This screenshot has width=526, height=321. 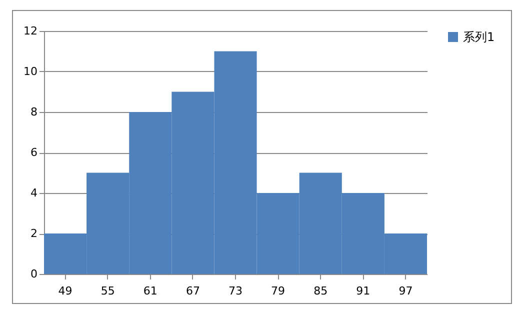 What do you see at coordinates (193, 291) in the screenshot?
I see `x-tick-label: 67` at bounding box center [193, 291].